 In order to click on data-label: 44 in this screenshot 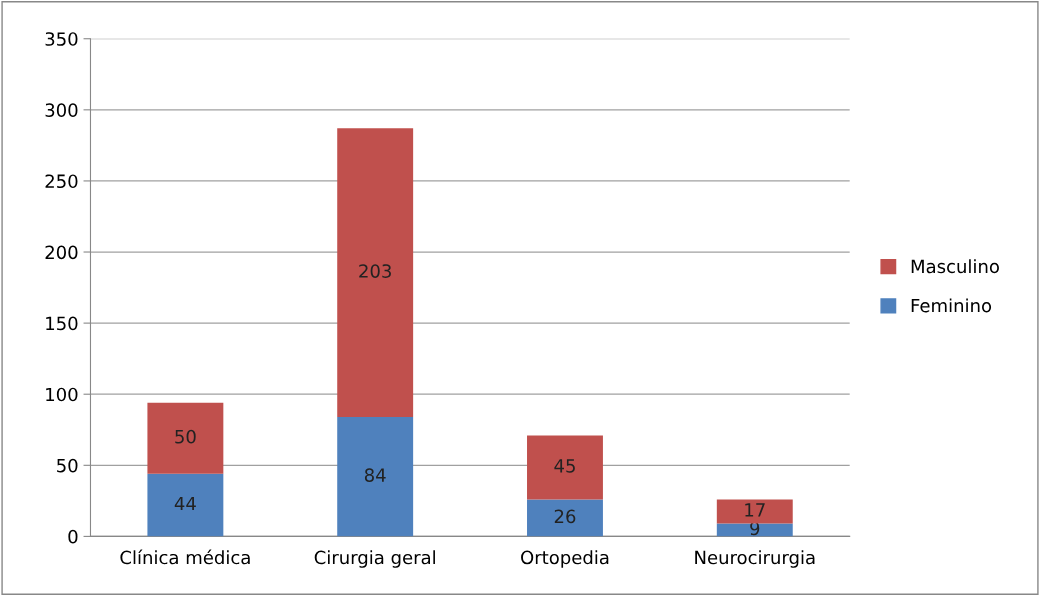, I will do `click(185, 503)`.